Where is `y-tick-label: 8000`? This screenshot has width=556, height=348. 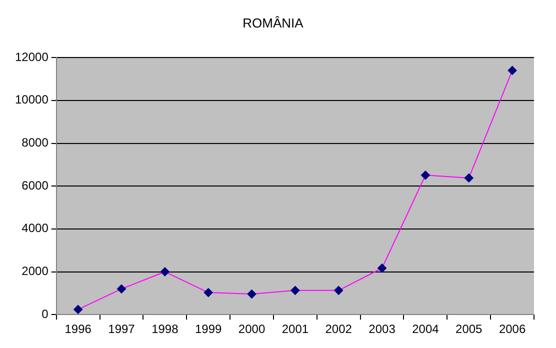 y-tick-label: 8000 is located at coordinates (35, 143).